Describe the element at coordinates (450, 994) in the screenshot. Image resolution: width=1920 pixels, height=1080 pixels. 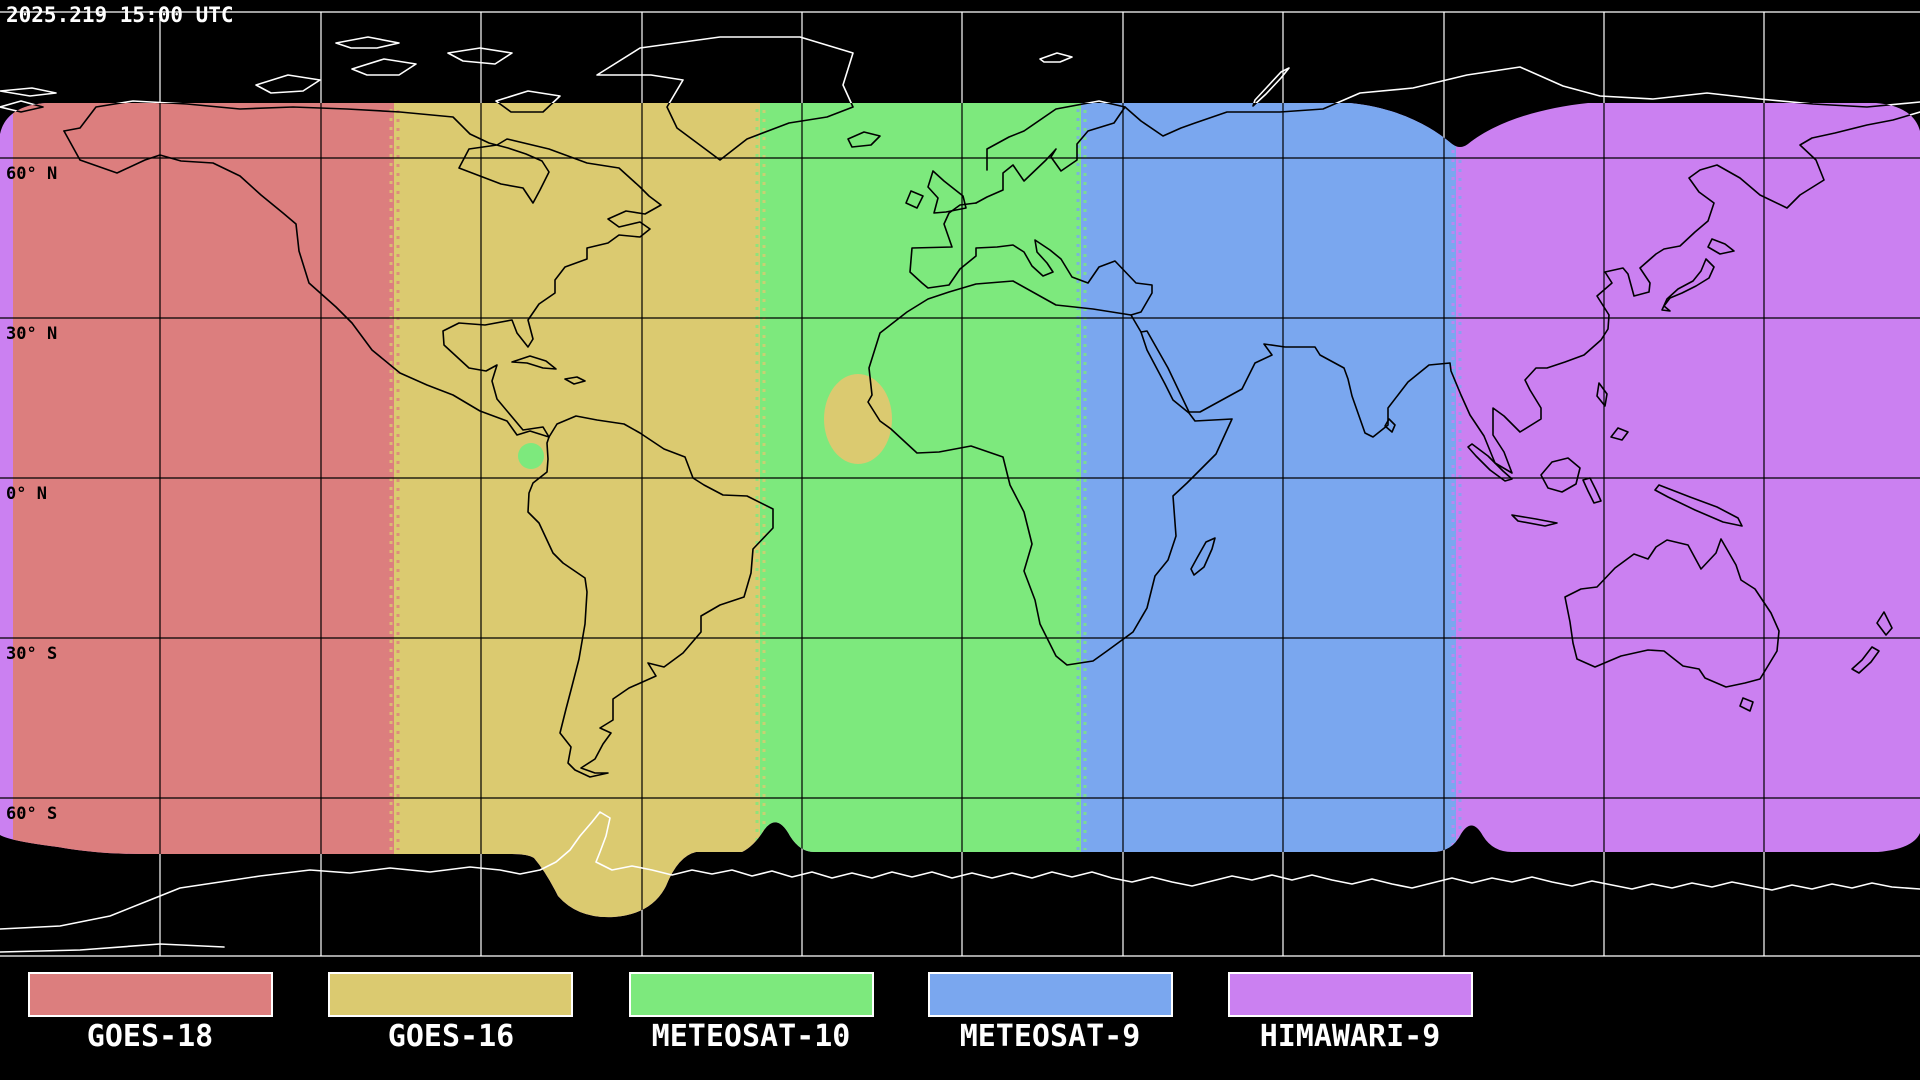
I see `legend-swatch-goes16` at that location.